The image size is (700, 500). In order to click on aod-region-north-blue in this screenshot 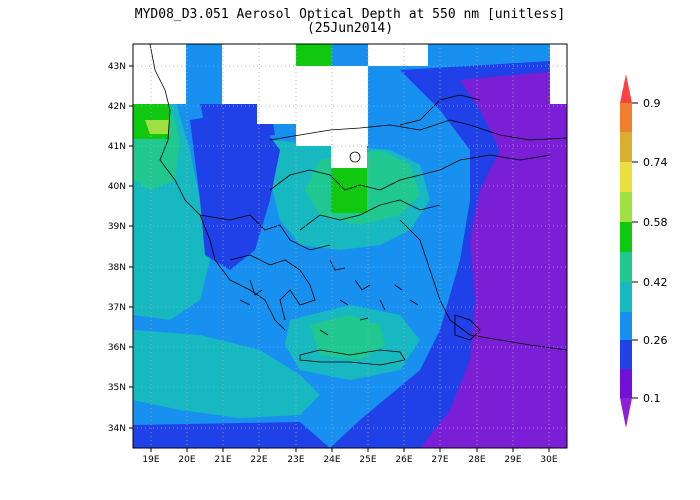, I will do `click(237, 122)`.